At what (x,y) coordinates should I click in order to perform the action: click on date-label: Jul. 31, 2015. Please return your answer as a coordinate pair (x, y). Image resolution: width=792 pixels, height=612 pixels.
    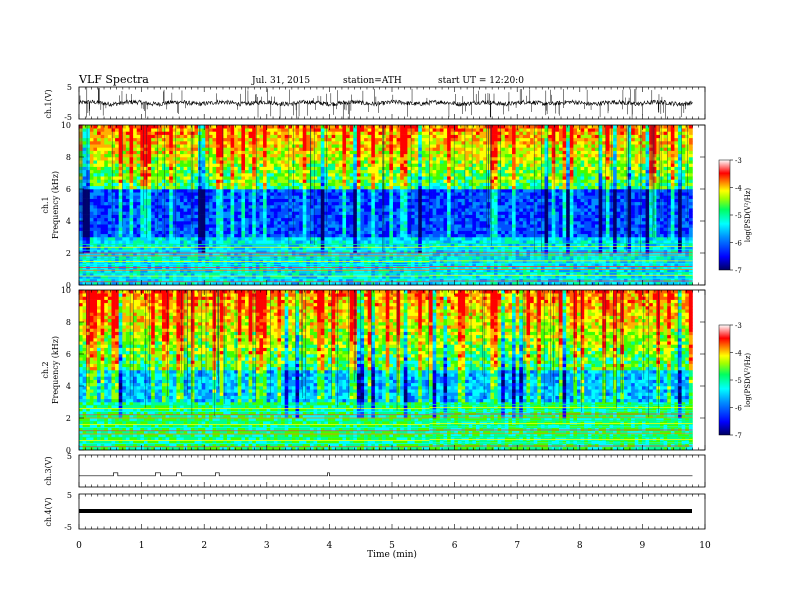
    Looking at the image, I should click on (280, 81).